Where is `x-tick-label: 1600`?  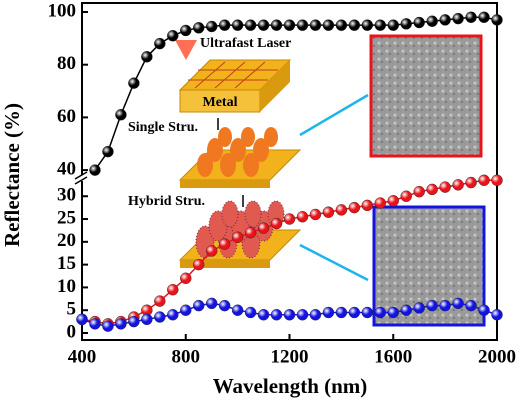 x-tick-label: 1600 is located at coordinates (393, 356).